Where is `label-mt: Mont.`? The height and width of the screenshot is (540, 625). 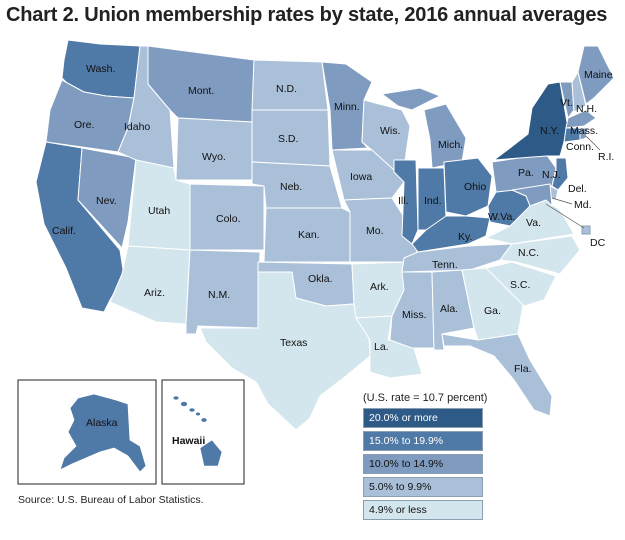
label-mt: Mont. is located at coordinates (201, 91).